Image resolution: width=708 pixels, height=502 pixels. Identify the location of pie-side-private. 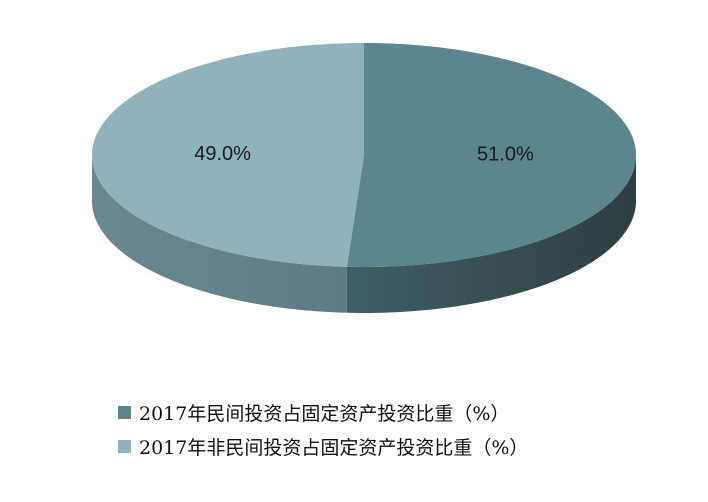
(491, 234).